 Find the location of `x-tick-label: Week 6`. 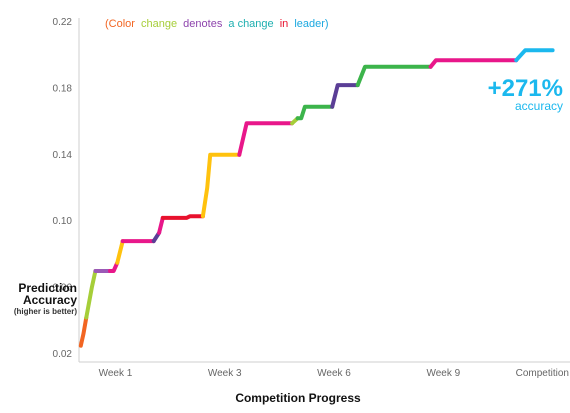

x-tick-label: Week 6 is located at coordinates (334, 373).